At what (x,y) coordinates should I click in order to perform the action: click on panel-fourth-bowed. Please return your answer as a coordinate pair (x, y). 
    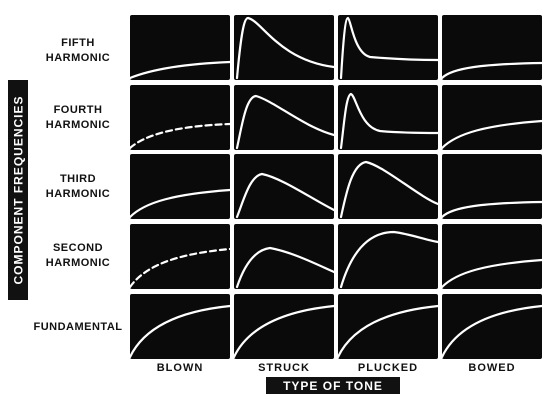
    Looking at the image, I should click on (491, 117).